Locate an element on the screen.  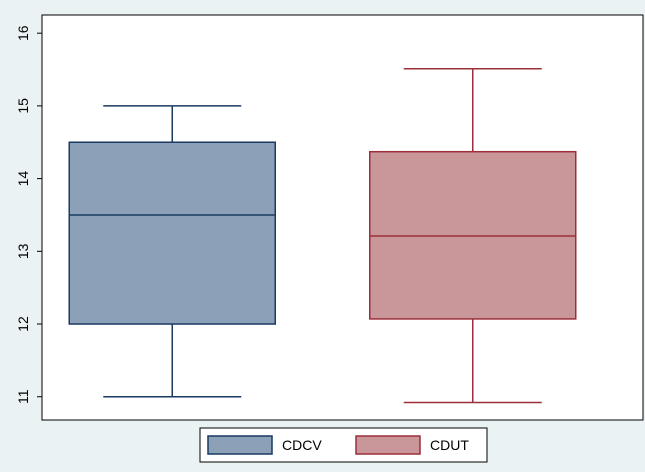
y-tick-label: 12 is located at coordinates (23, 324).